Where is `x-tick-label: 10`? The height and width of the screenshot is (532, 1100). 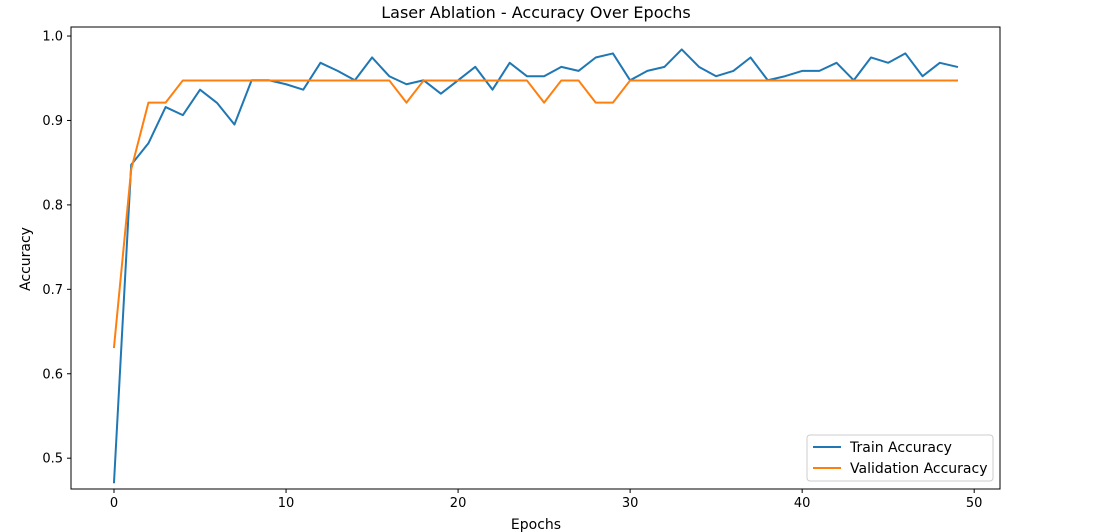
x-tick-label: 10 is located at coordinates (286, 503).